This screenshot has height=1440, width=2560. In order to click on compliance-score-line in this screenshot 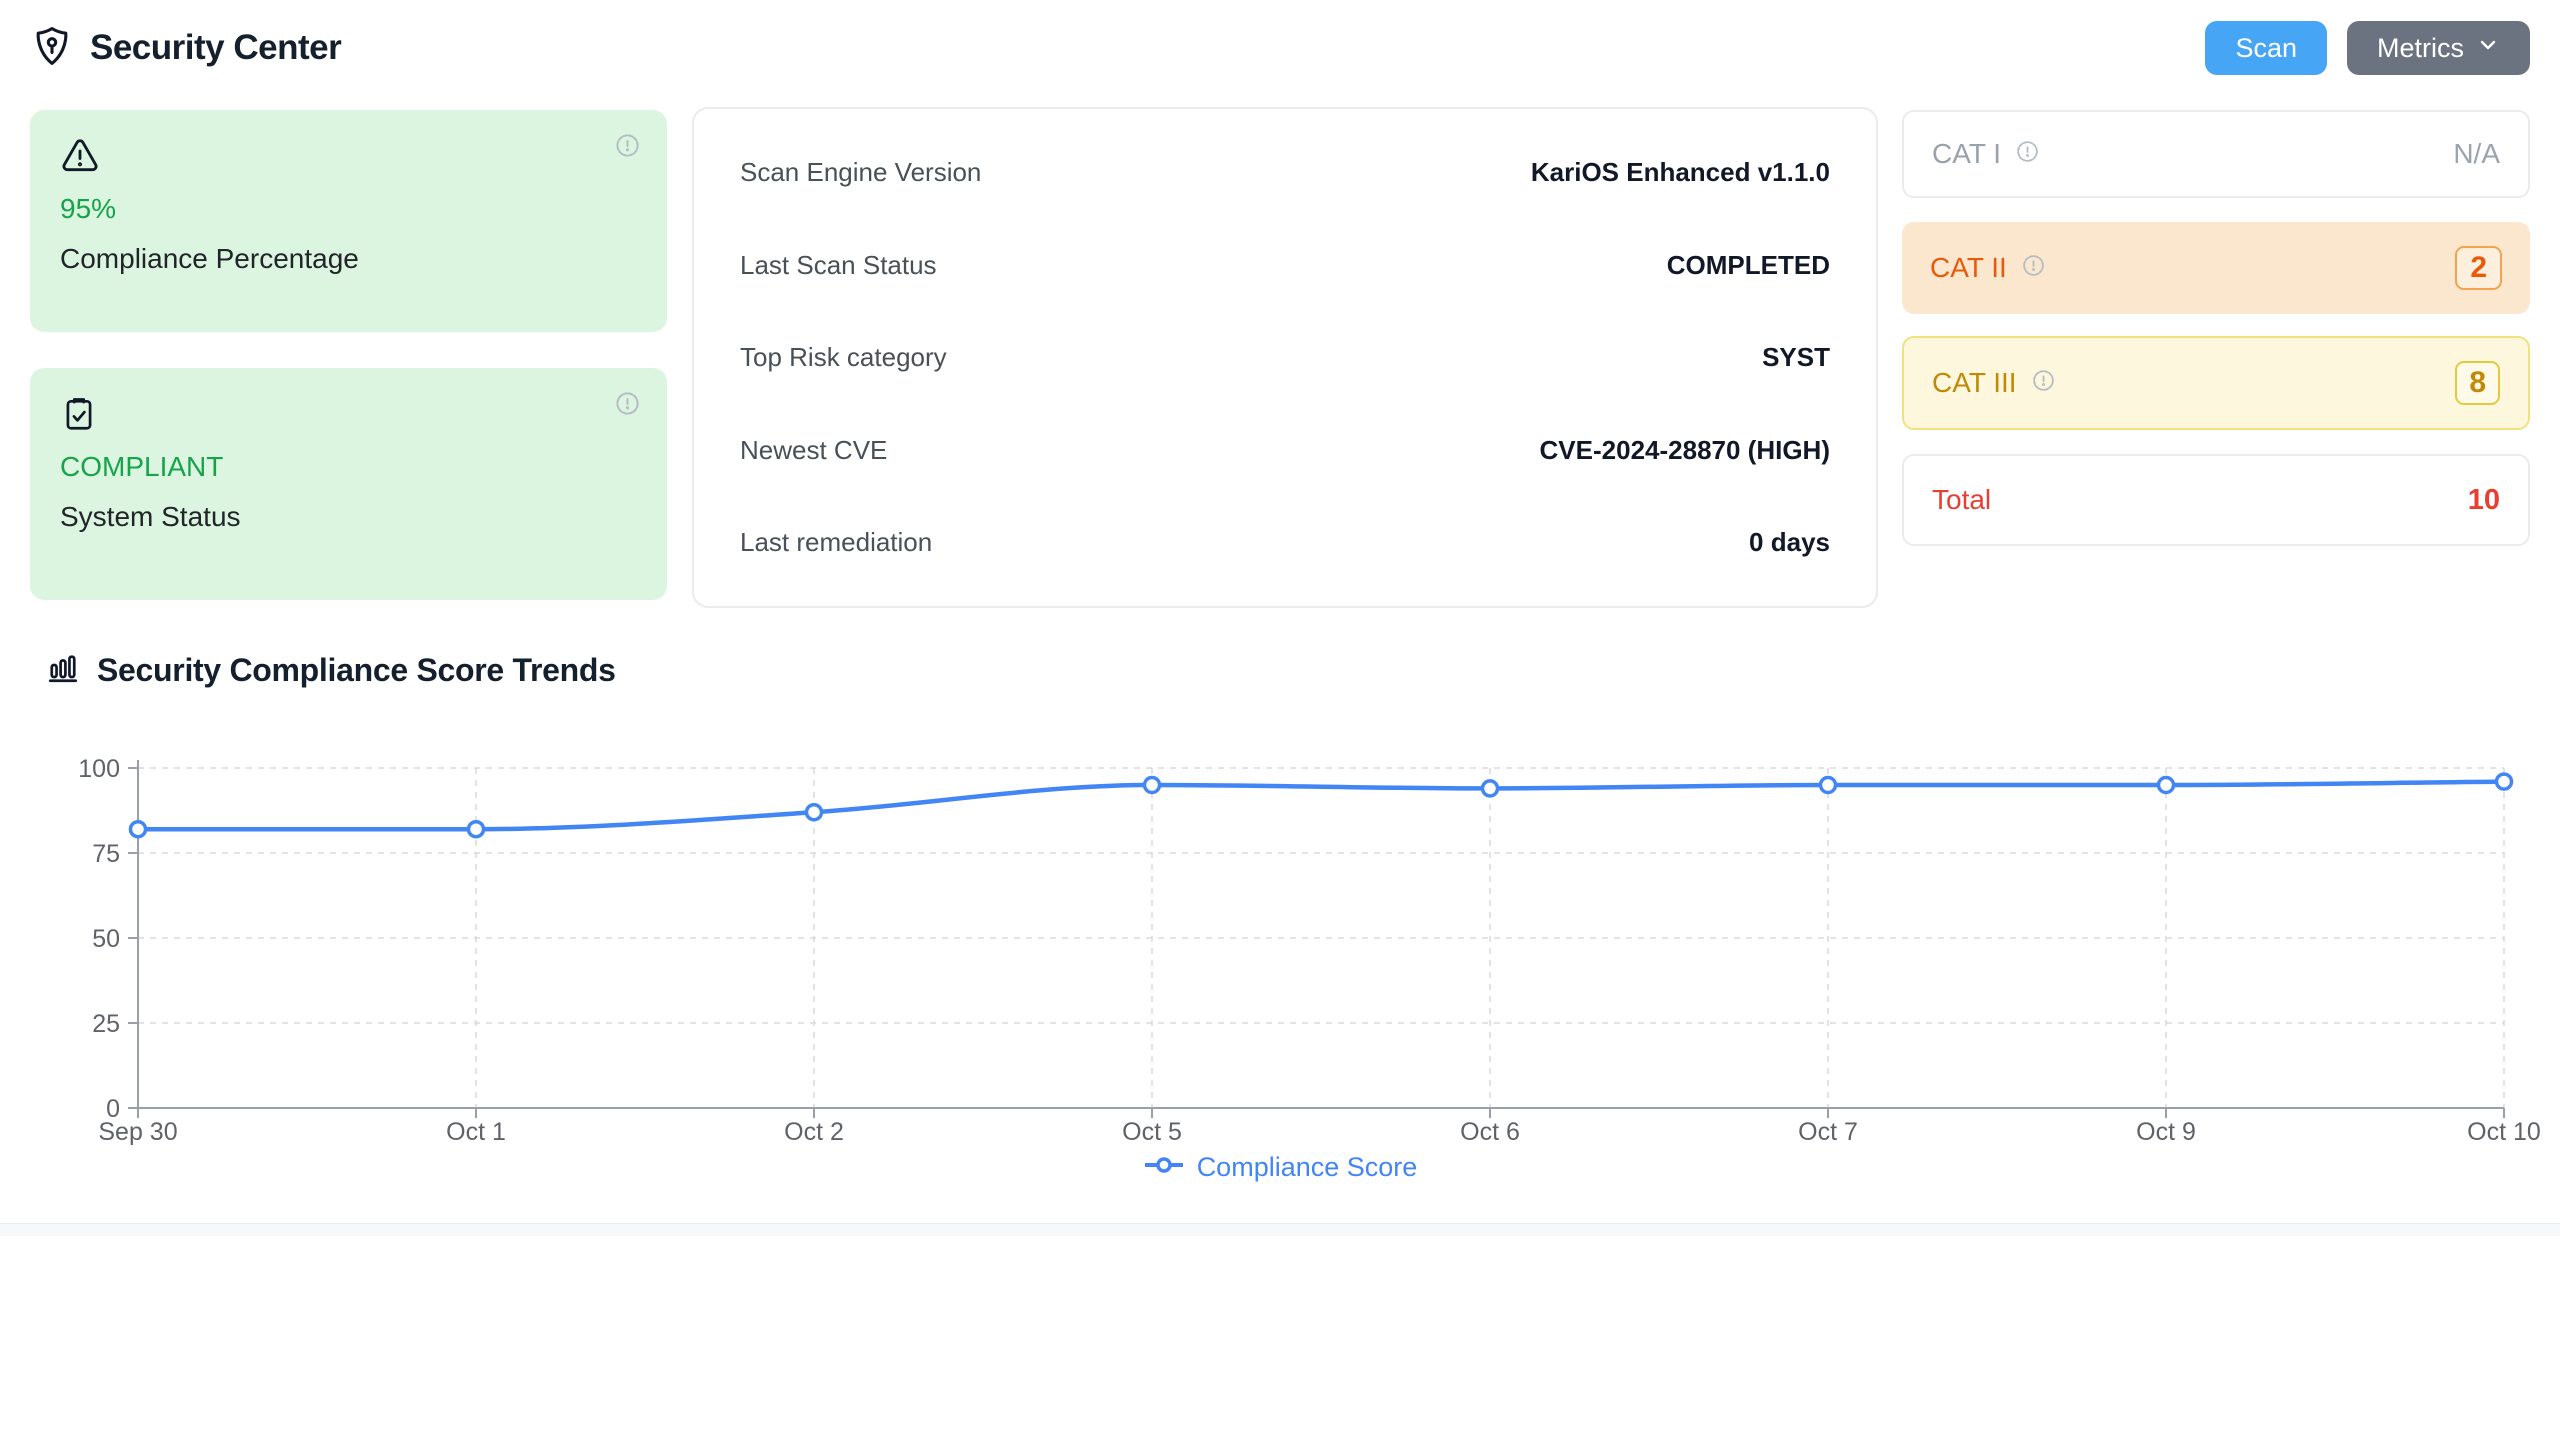, I will do `click(1321, 805)`.